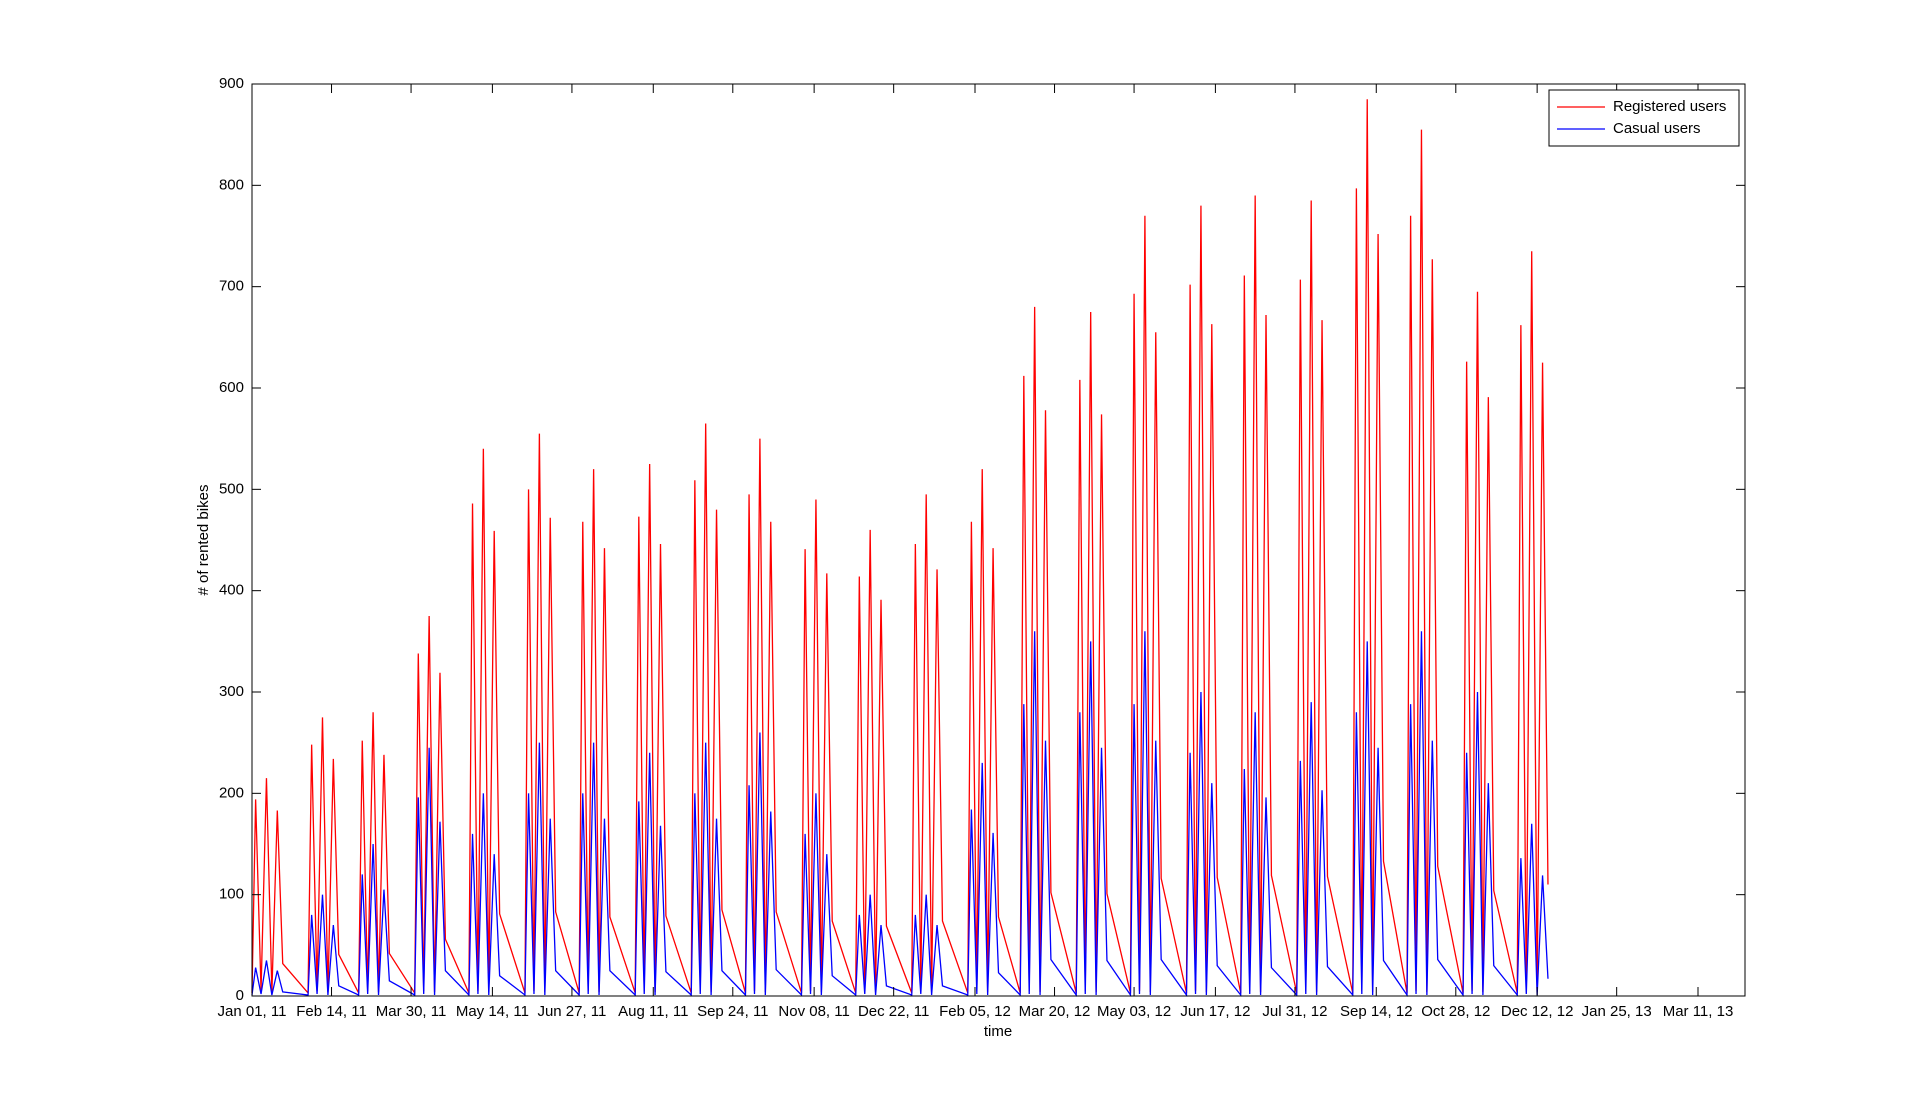 This screenshot has height=1114, width=1920. I want to click on x-tick-label: Jun 17, 12, so click(1215, 1011).